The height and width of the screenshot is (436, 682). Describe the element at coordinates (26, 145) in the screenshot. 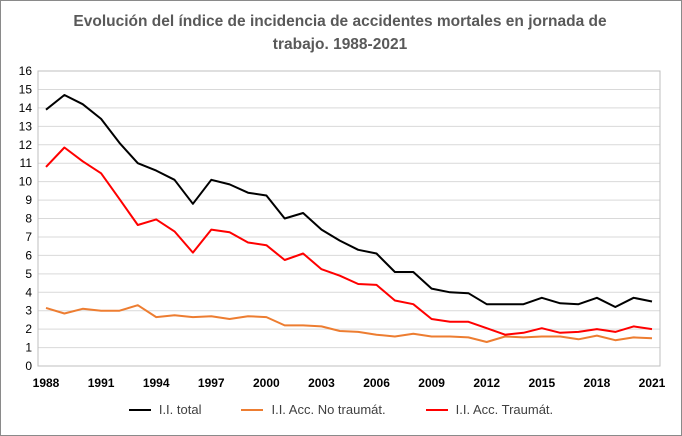

I see `y-tick-label: 12` at that location.